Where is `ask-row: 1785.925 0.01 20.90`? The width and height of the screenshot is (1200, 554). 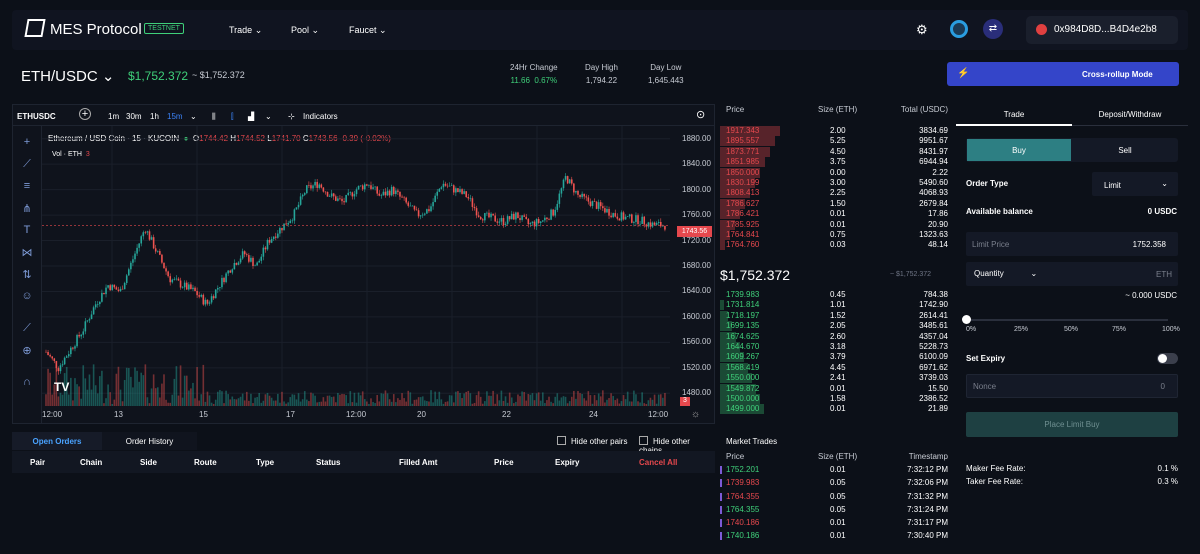 ask-row: 1785.925 0.01 20.90 is located at coordinates (834, 224).